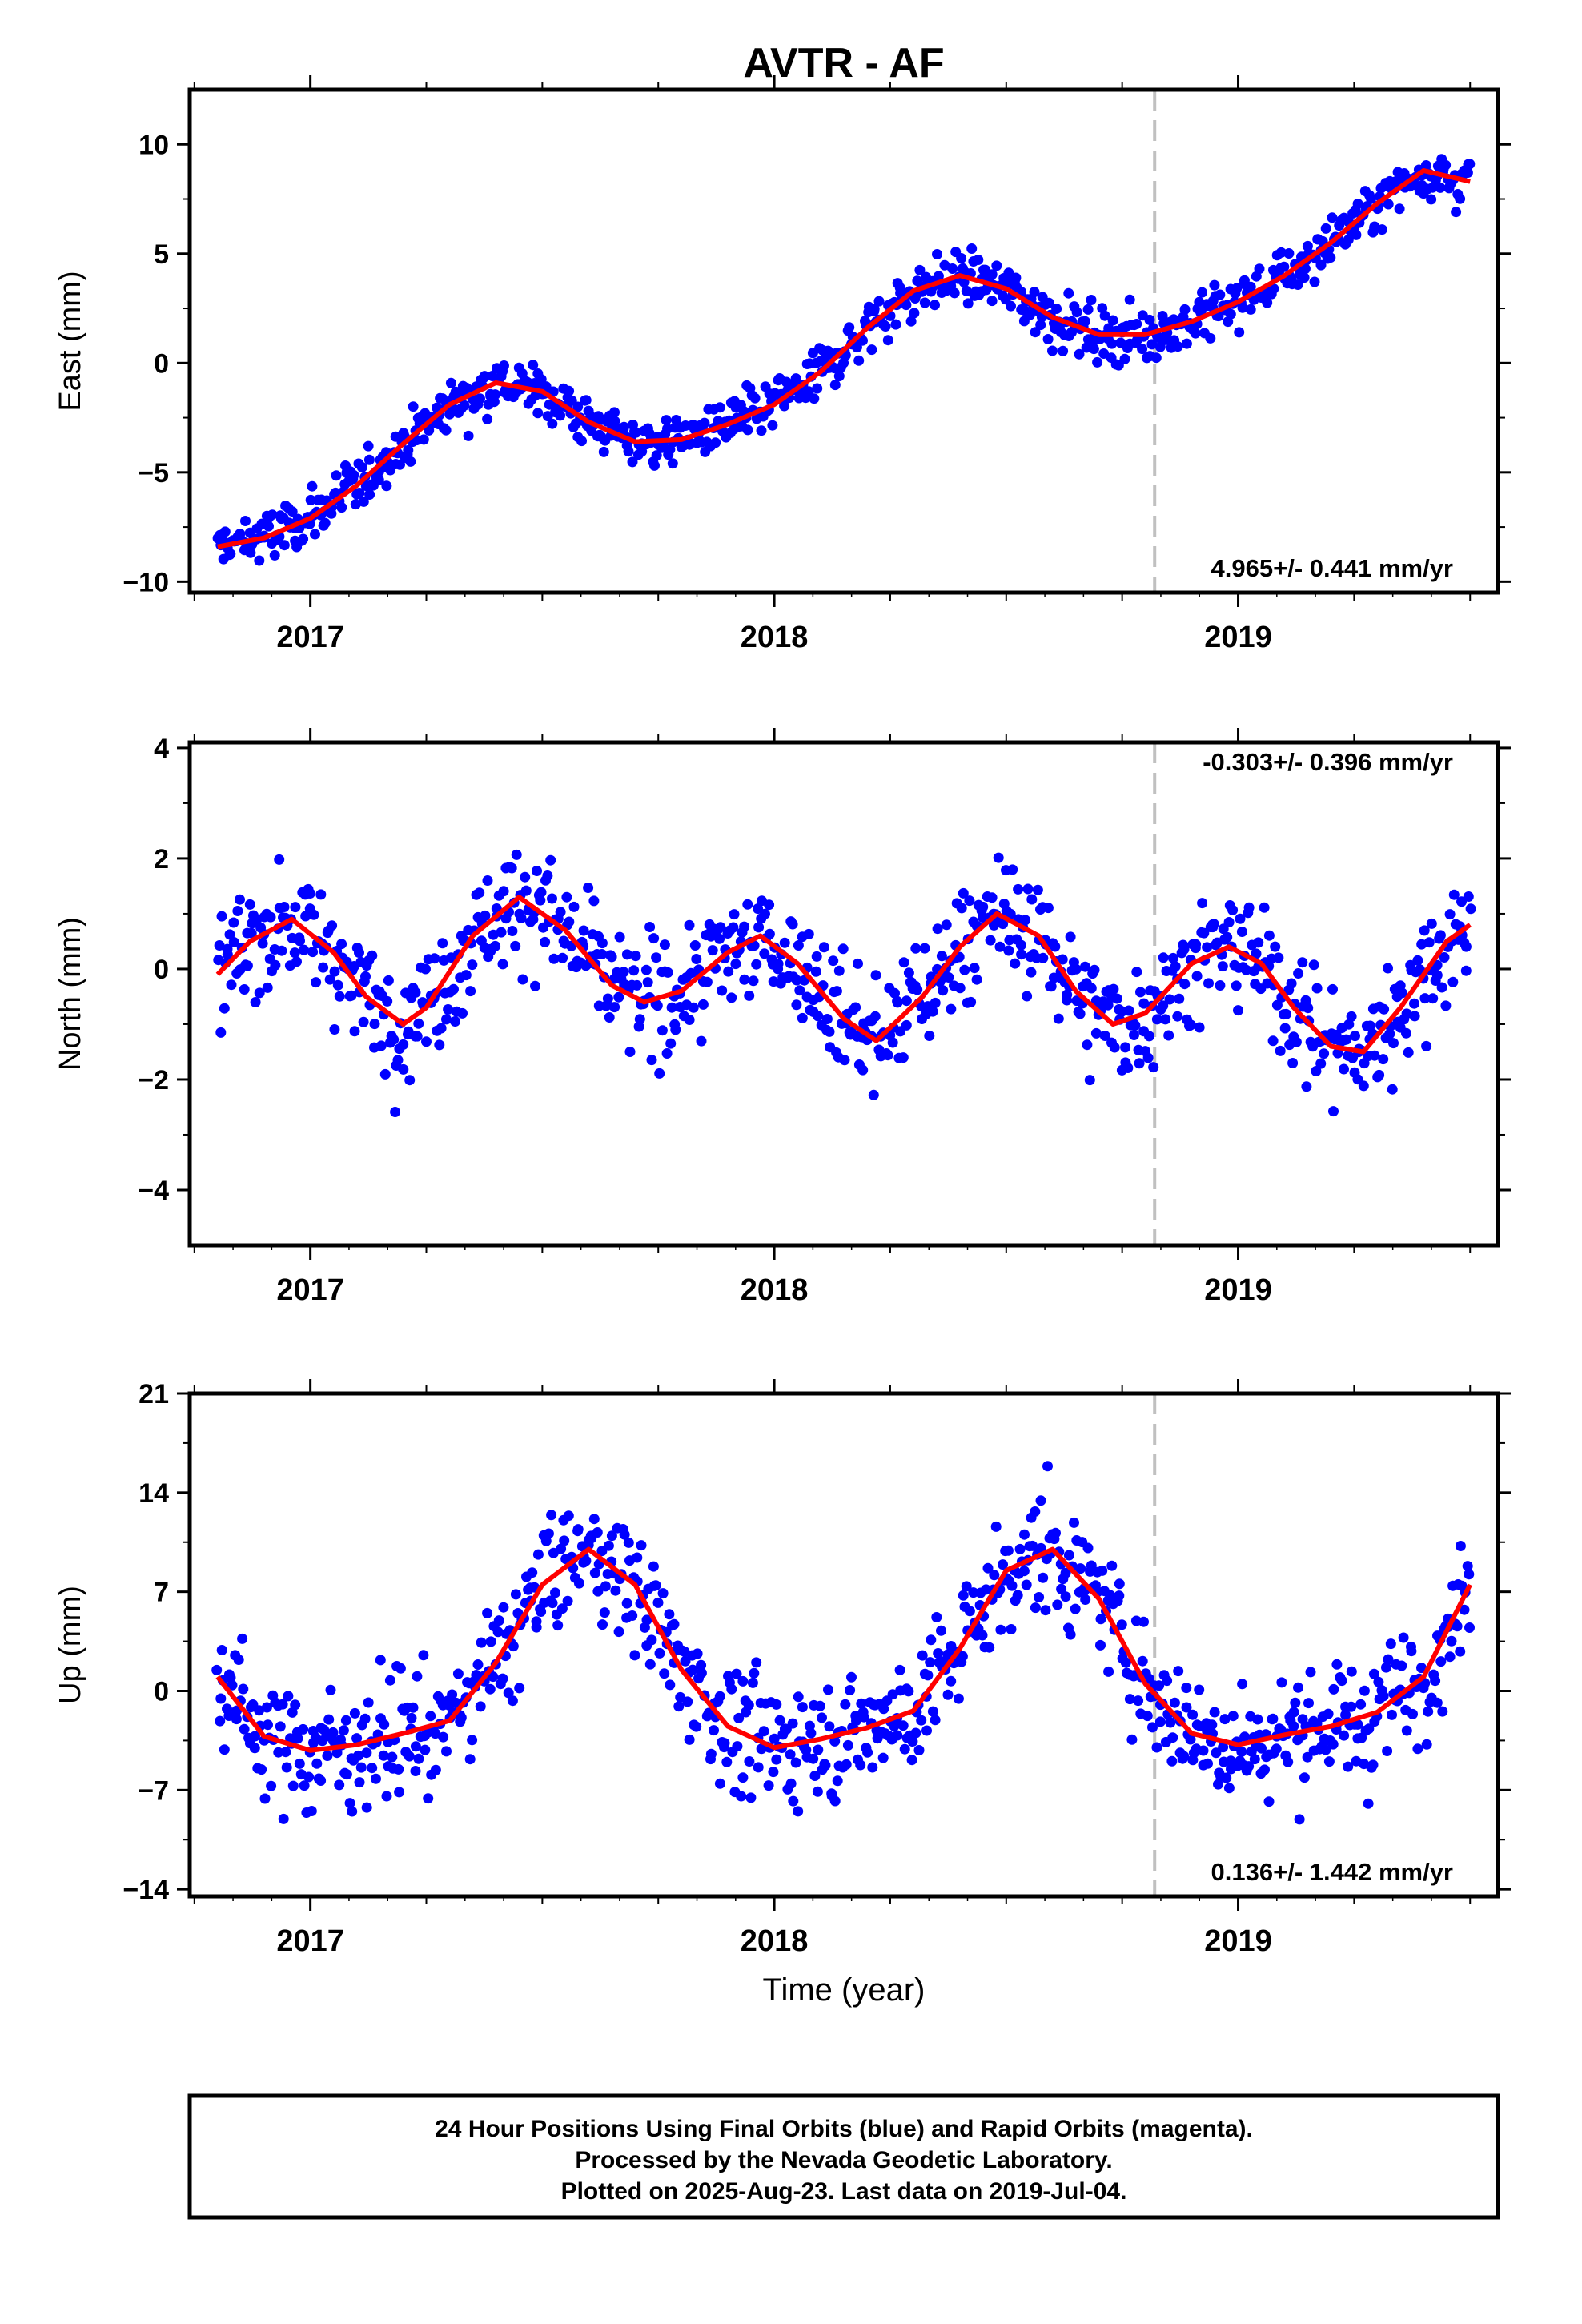 This screenshot has width=1582, height=2324. Describe the element at coordinates (161, 970) in the screenshot. I see `north-ytick-label: 0` at that location.